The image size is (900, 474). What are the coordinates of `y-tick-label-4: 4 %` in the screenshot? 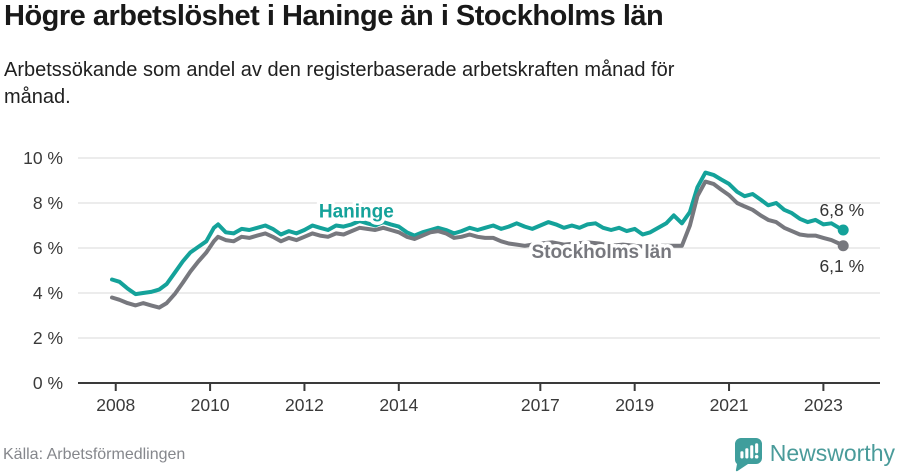 It's located at (48, 293).